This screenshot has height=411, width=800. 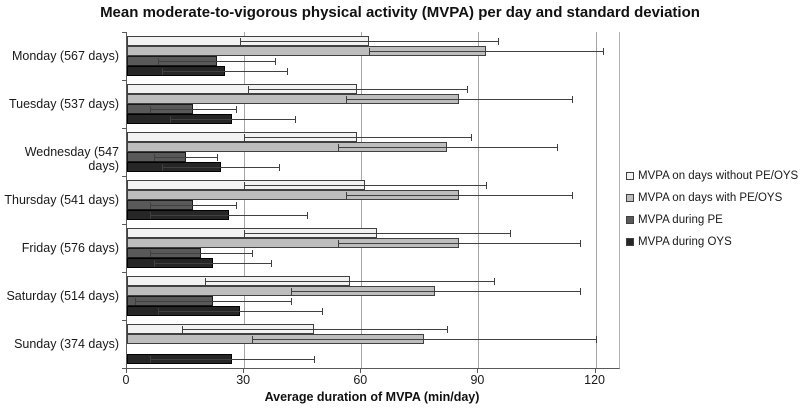 What do you see at coordinates (71, 159) in the screenshot?
I see `category-label: Wednesday (547 days)` at bounding box center [71, 159].